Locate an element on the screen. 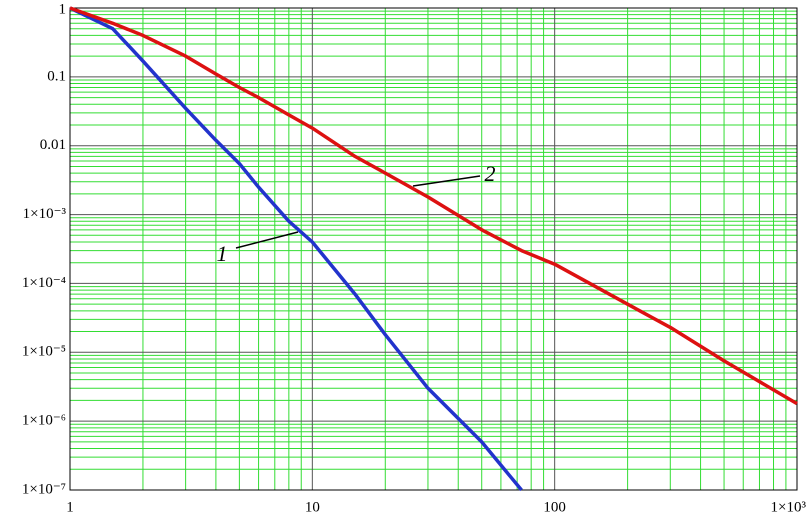 This screenshot has height=519, width=810. y-tick-label: 0.1 is located at coordinates (56, 76).